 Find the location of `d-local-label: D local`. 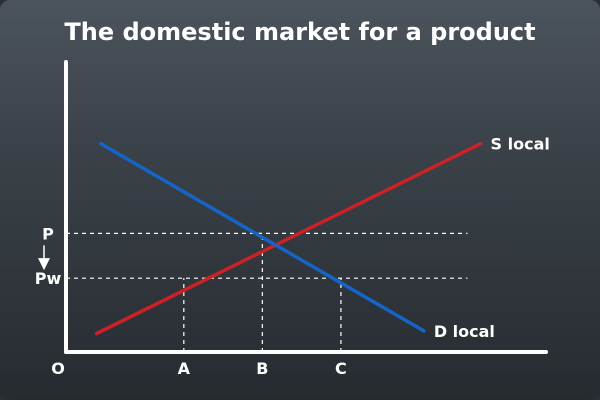

d-local-label: D local is located at coordinates (464, 331).